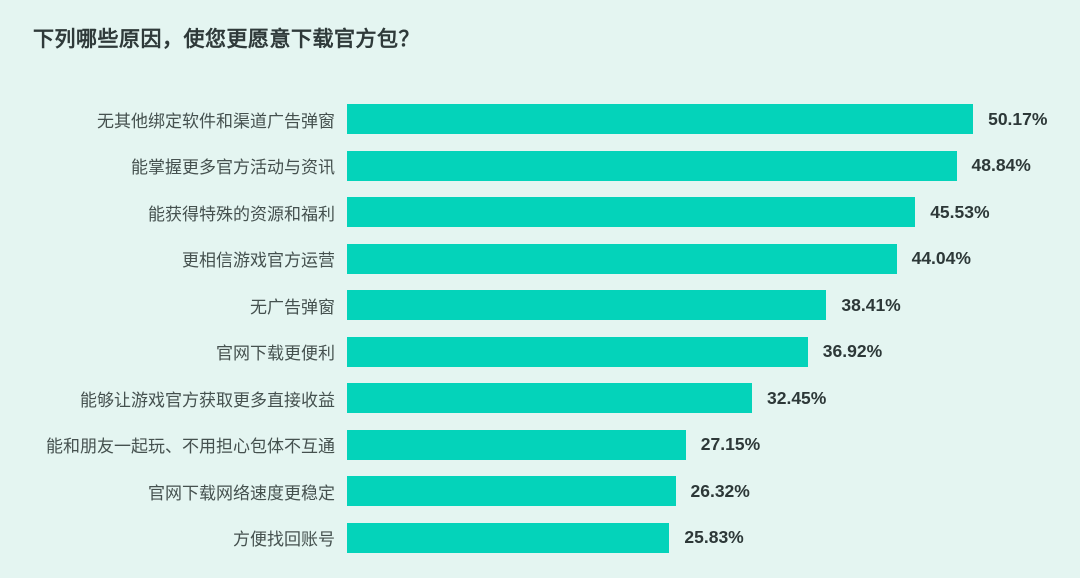 The width and height of the screenshot is (1080, 578). I want to click on value-label: 27.15%, so click(730, 444).